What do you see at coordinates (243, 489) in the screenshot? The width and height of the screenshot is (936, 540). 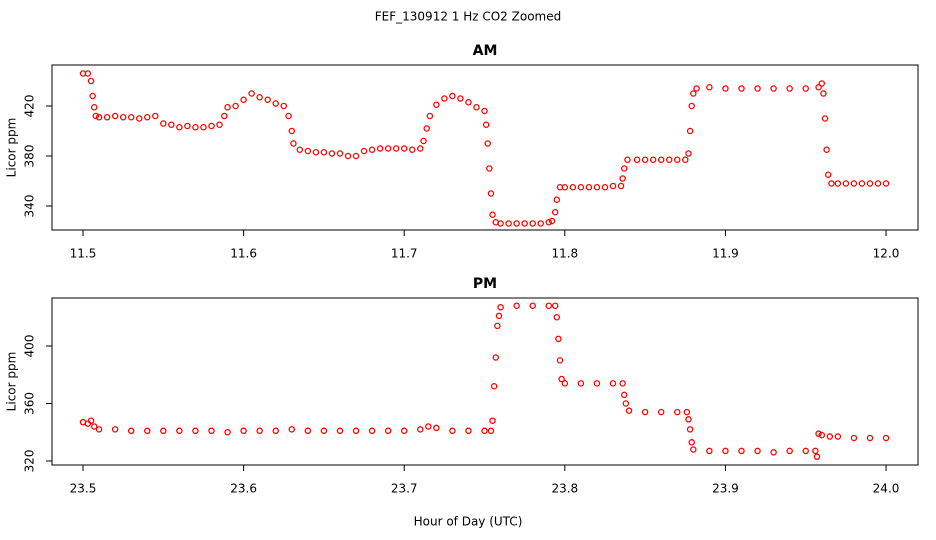 I see `x-tick-label: 23.6` at bounding box center [243, 489].